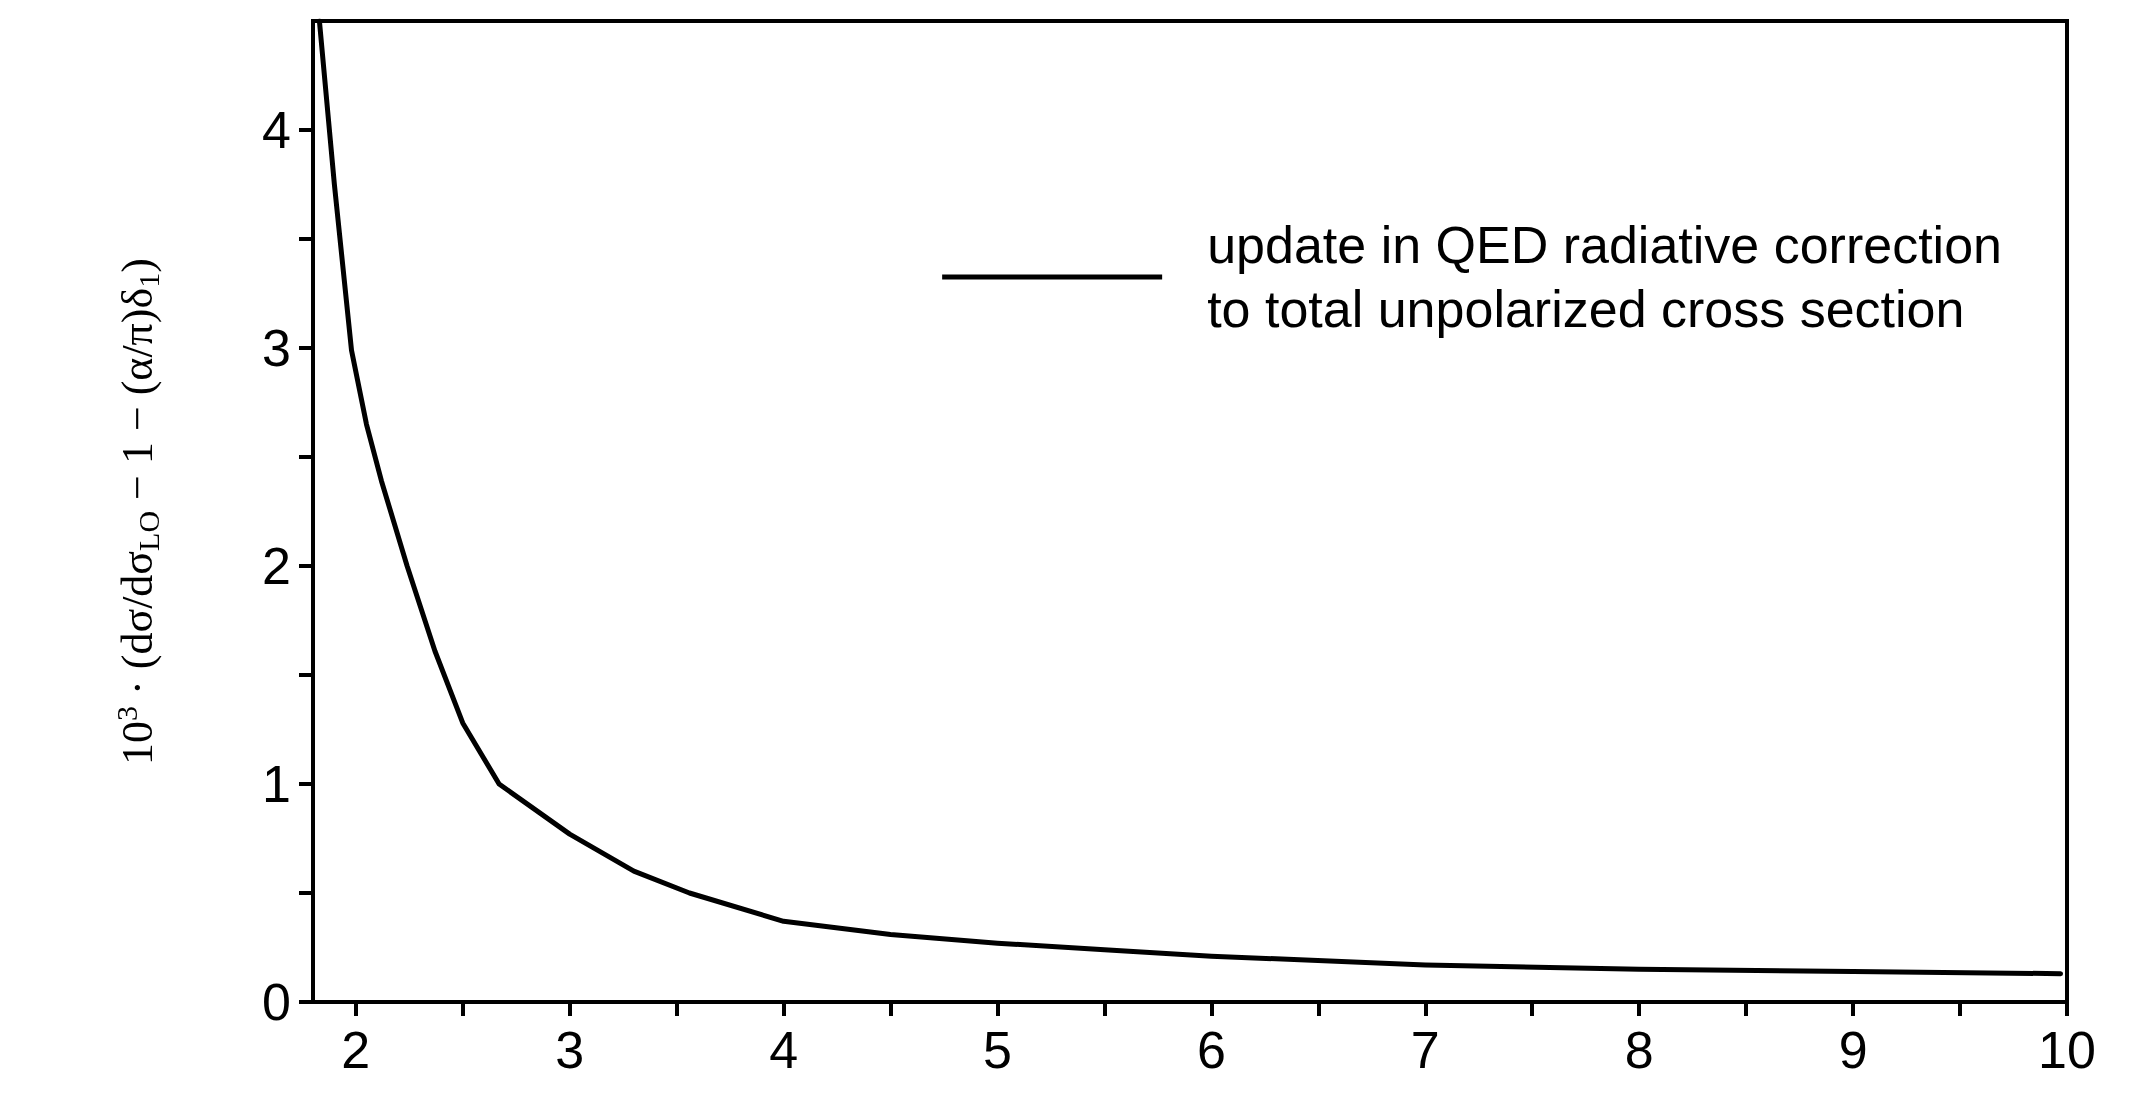 The height and width of the screenshot is (1111, 2135). I want to click on y-tick-label: 1, so click(276, 784).